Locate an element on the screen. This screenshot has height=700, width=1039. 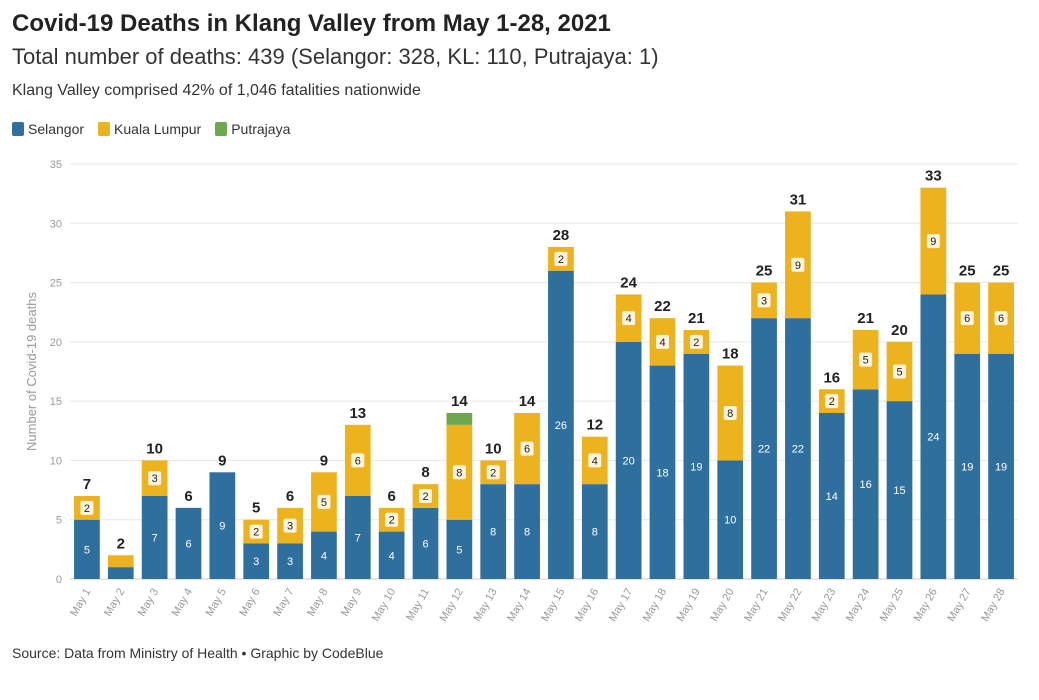
bar-total-label: 9 is located at coordinates (222, 460).